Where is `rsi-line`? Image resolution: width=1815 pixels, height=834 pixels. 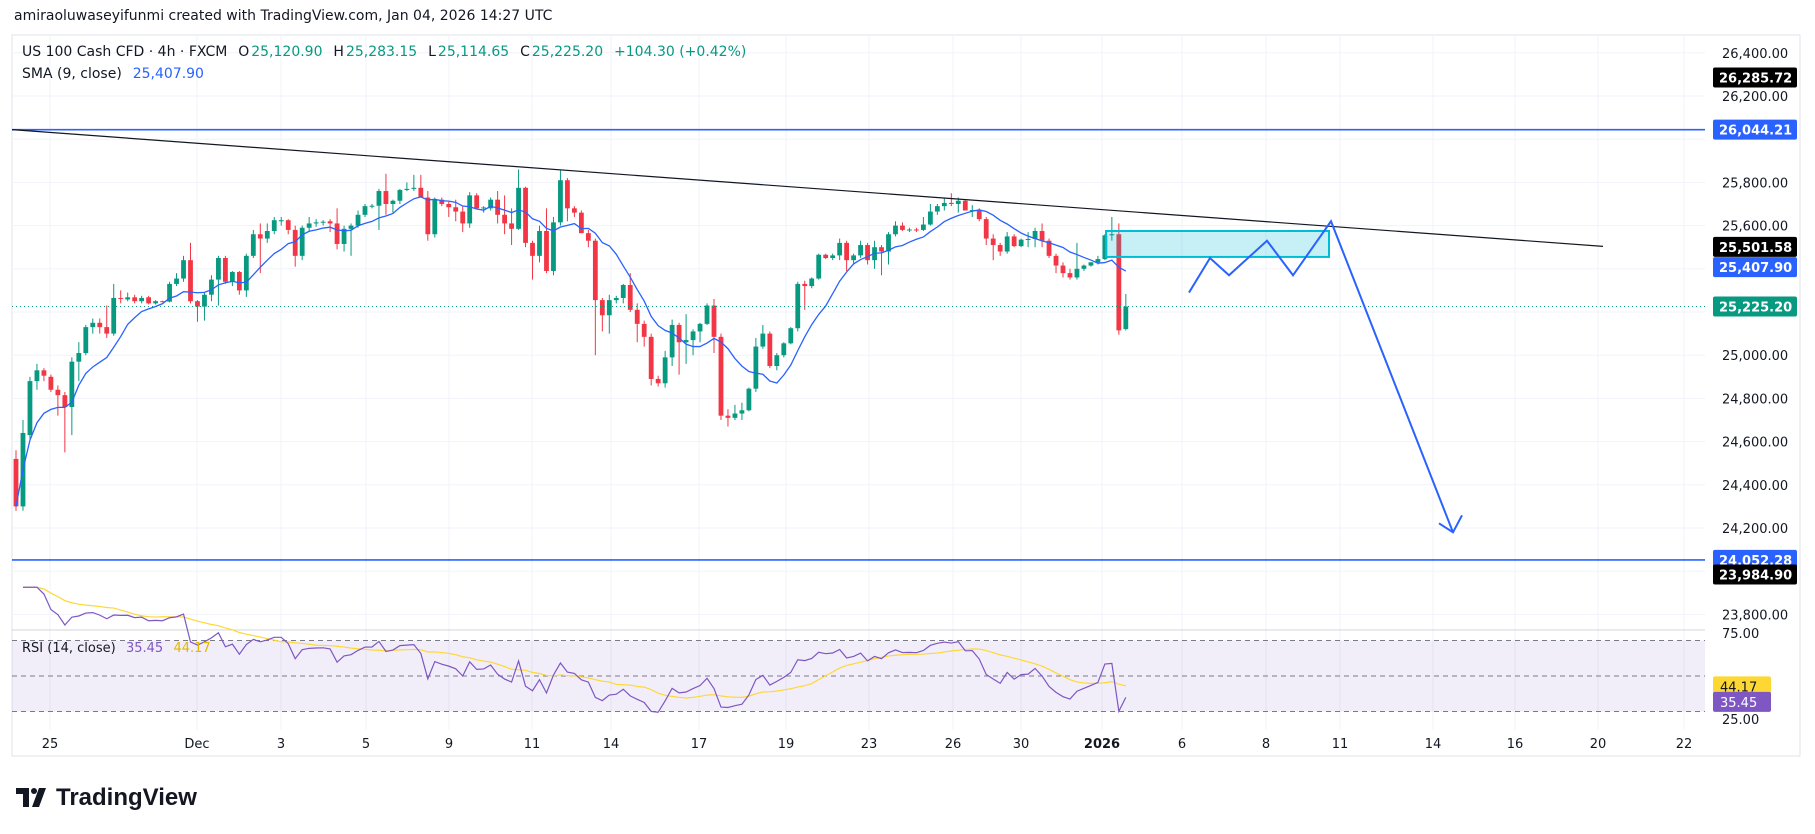 rsi-line is located at coordinates (574, 650).